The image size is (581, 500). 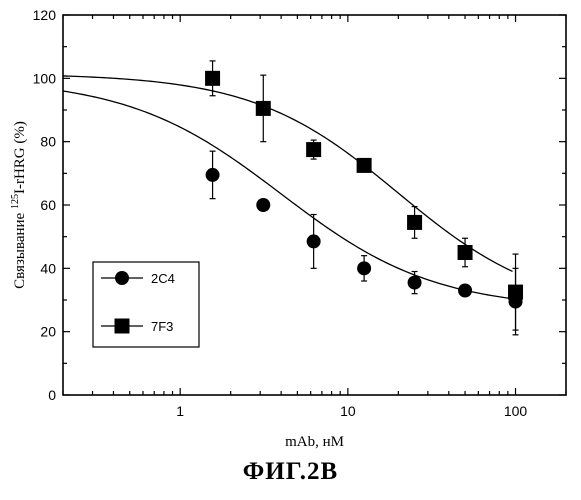 I want to click on legend: 2C4 7F3, so click(x=146, y=304).